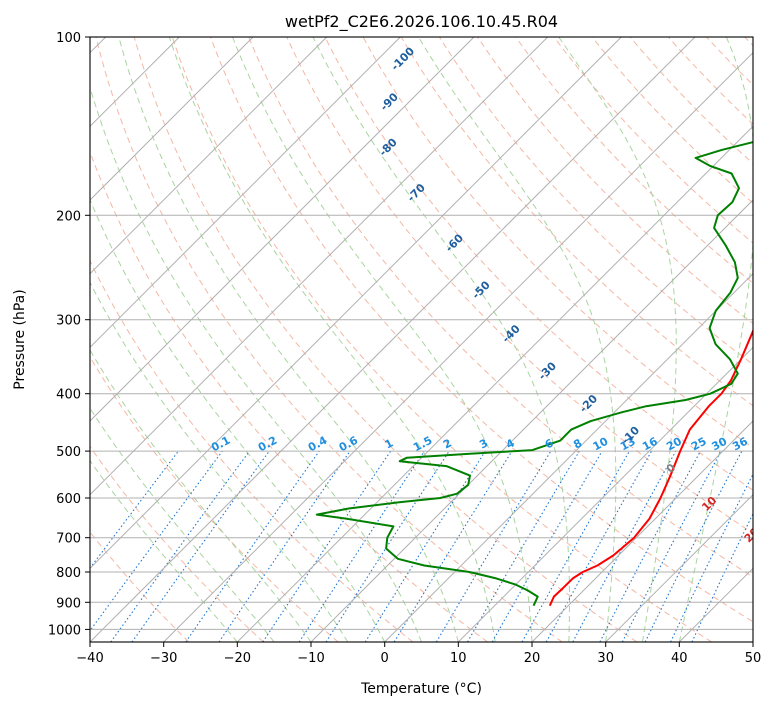 The height and width of the screenshot is (712, 775). What do you see at coordinates (421, 689) in the screenshot?
I see `x-axis-label: Temperature (°C)` at bounding box center [421, 689].